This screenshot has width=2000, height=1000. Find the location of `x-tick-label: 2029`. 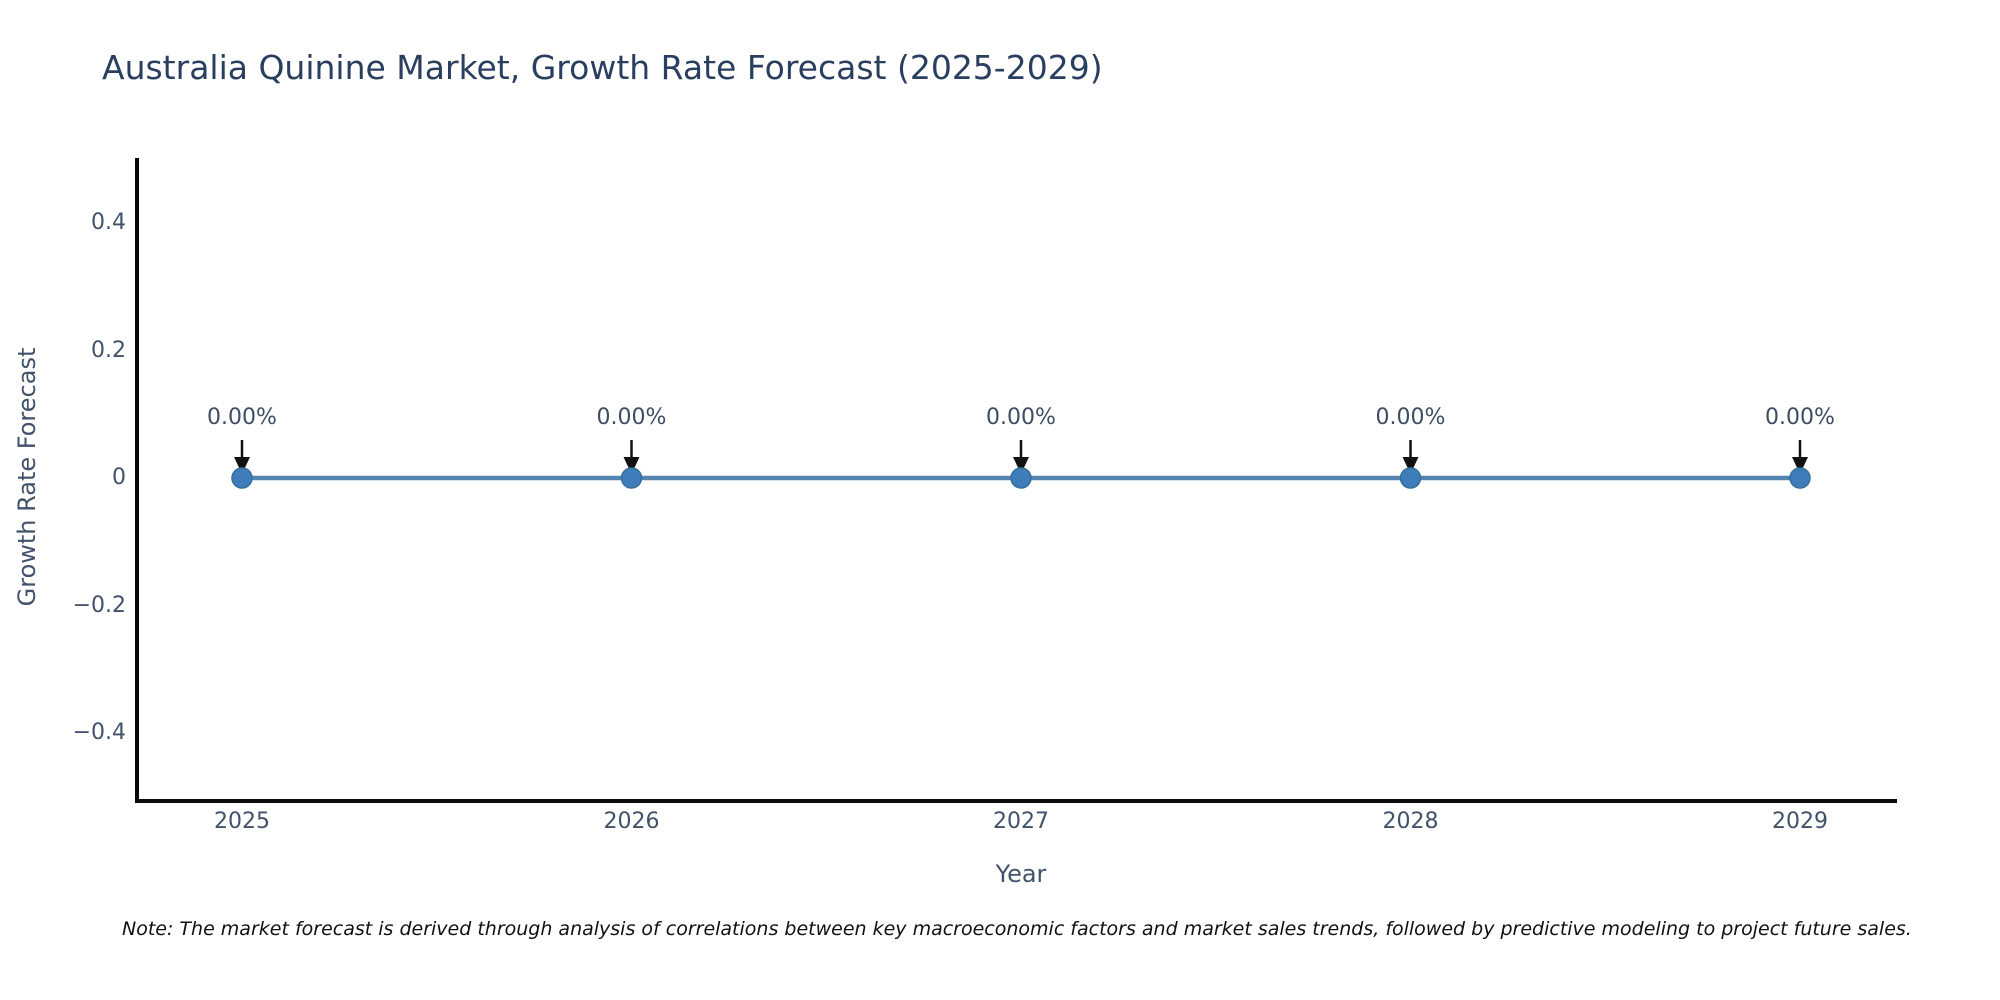

x-tick-label: 2029 is located at coordinates (1800, 821).